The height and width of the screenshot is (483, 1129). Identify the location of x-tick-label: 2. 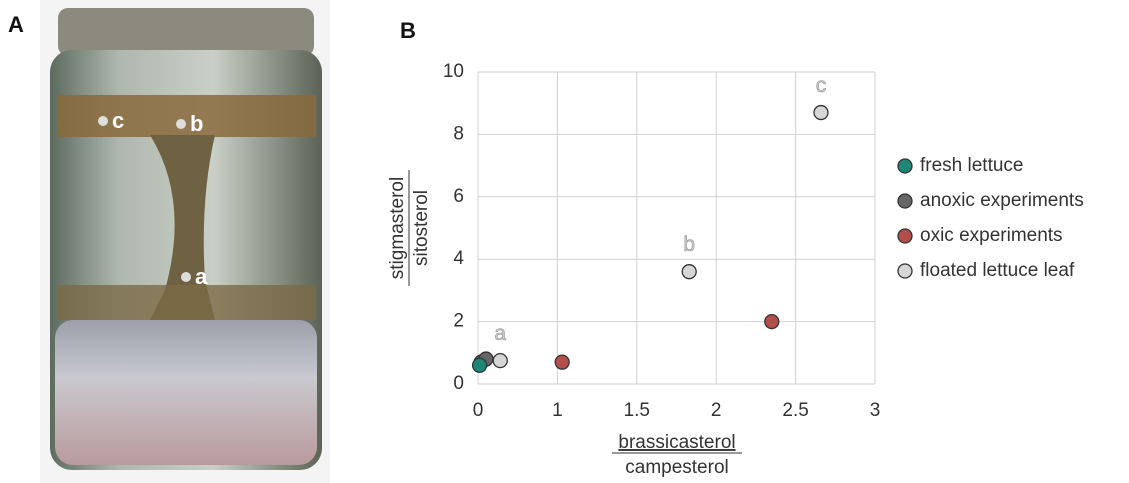
(716, 410).